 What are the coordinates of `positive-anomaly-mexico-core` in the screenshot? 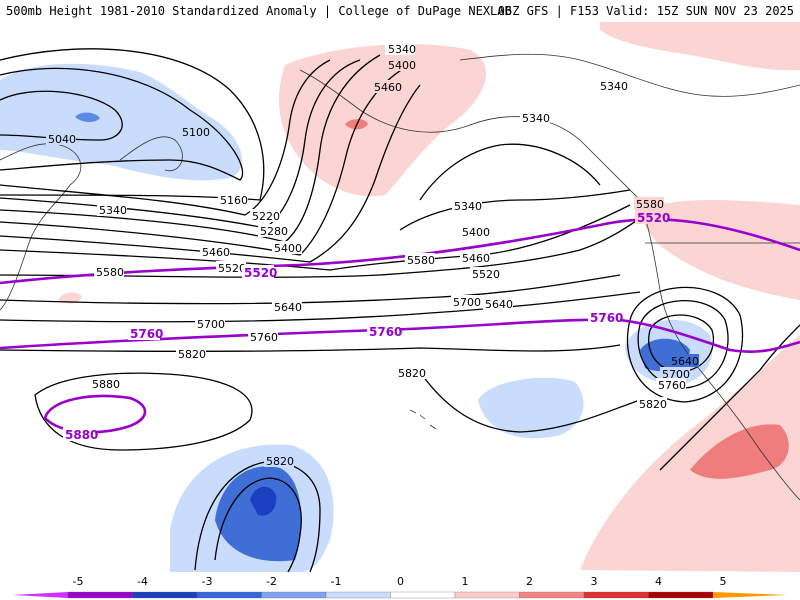 It's located at (739, 451).